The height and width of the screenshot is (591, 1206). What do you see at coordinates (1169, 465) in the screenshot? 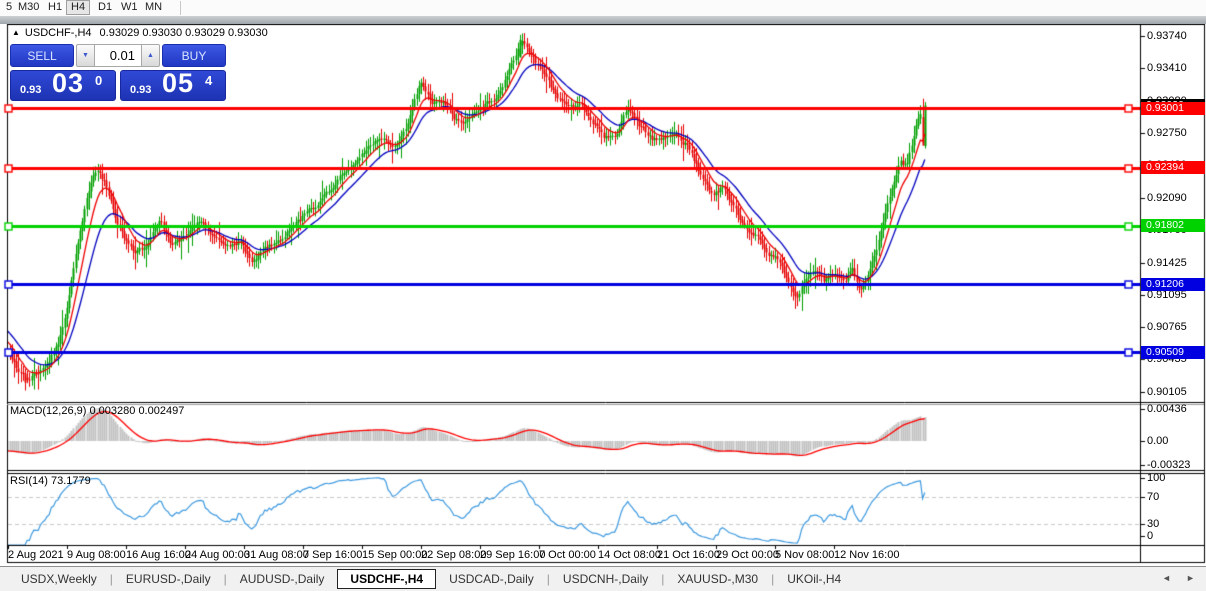
I see `macd-axis-tick: -0.00323` at bounding box center [1169, 465].